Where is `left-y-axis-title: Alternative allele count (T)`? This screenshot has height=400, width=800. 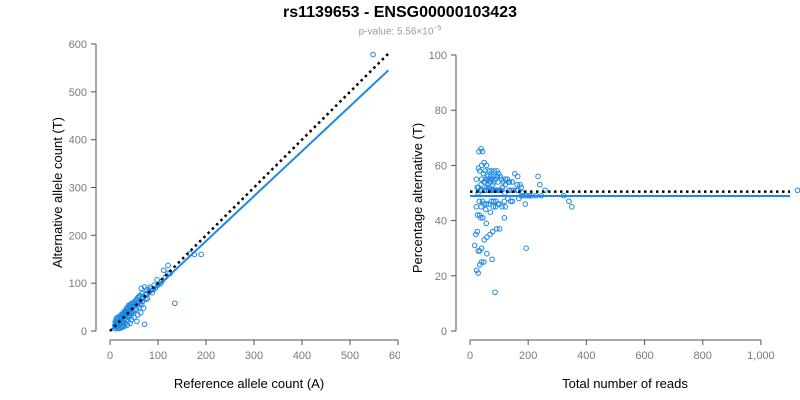
left-y-axis-title: Alternative allele count (T) is located at coordinates (57, 192).